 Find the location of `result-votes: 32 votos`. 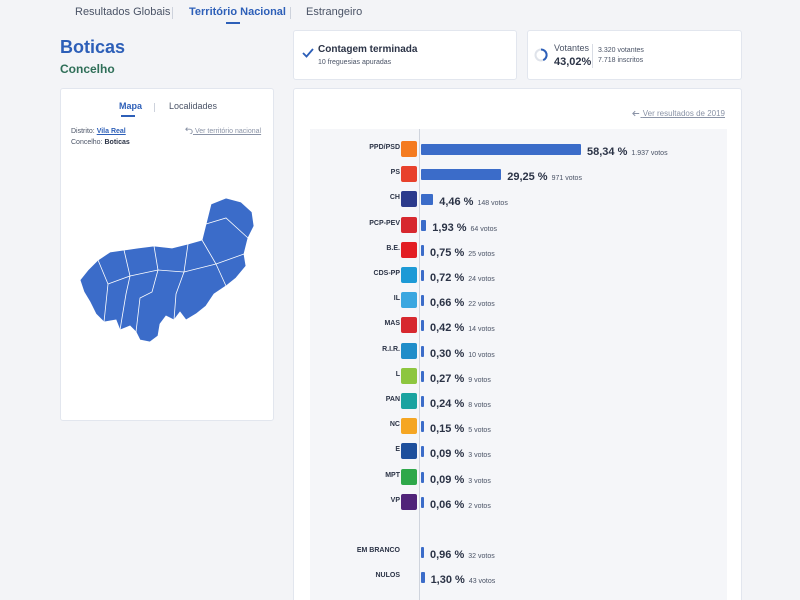

result-votes: 32 votos is located at coordinates (481, 556).